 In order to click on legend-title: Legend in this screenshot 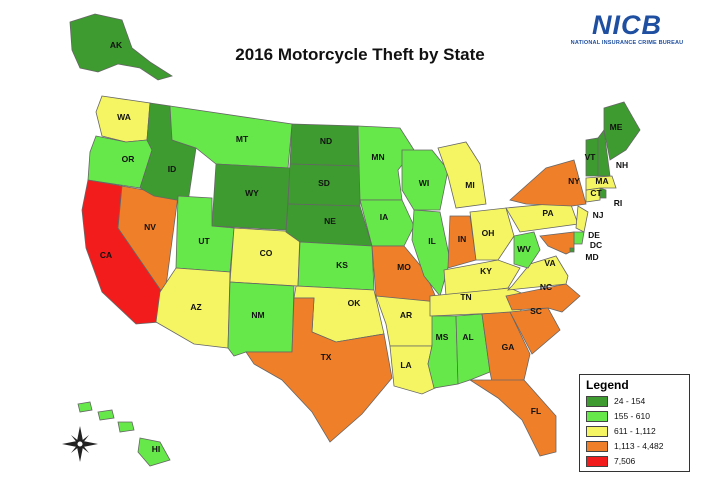, I will do `click(607, 385)`.